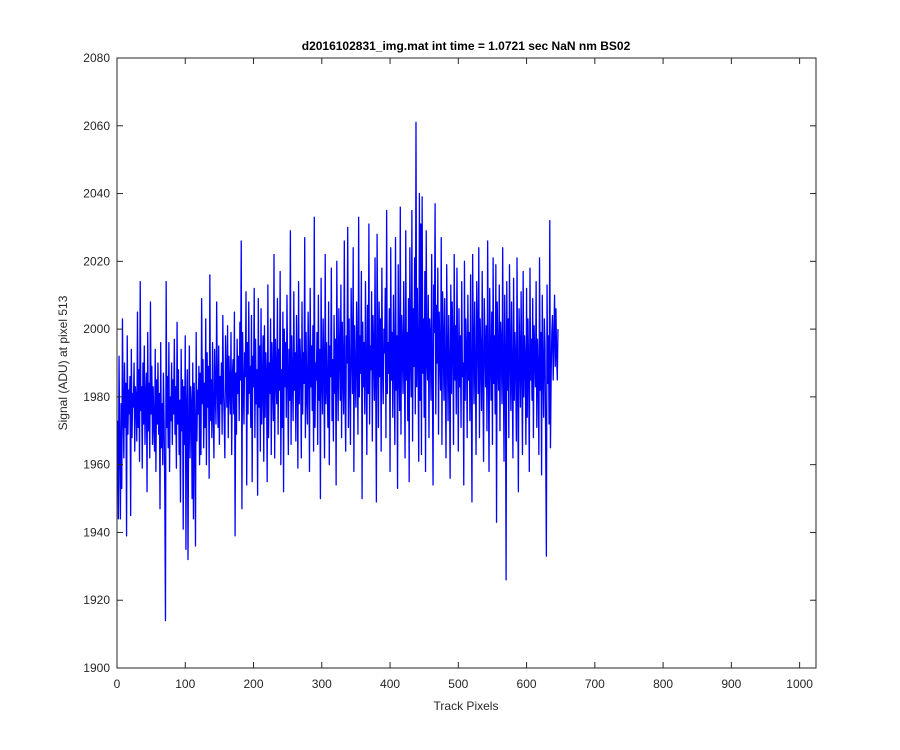  Describe the element at coordinates (458, 684) in the screenshot. I see `x-tick-label: 500` at that location.